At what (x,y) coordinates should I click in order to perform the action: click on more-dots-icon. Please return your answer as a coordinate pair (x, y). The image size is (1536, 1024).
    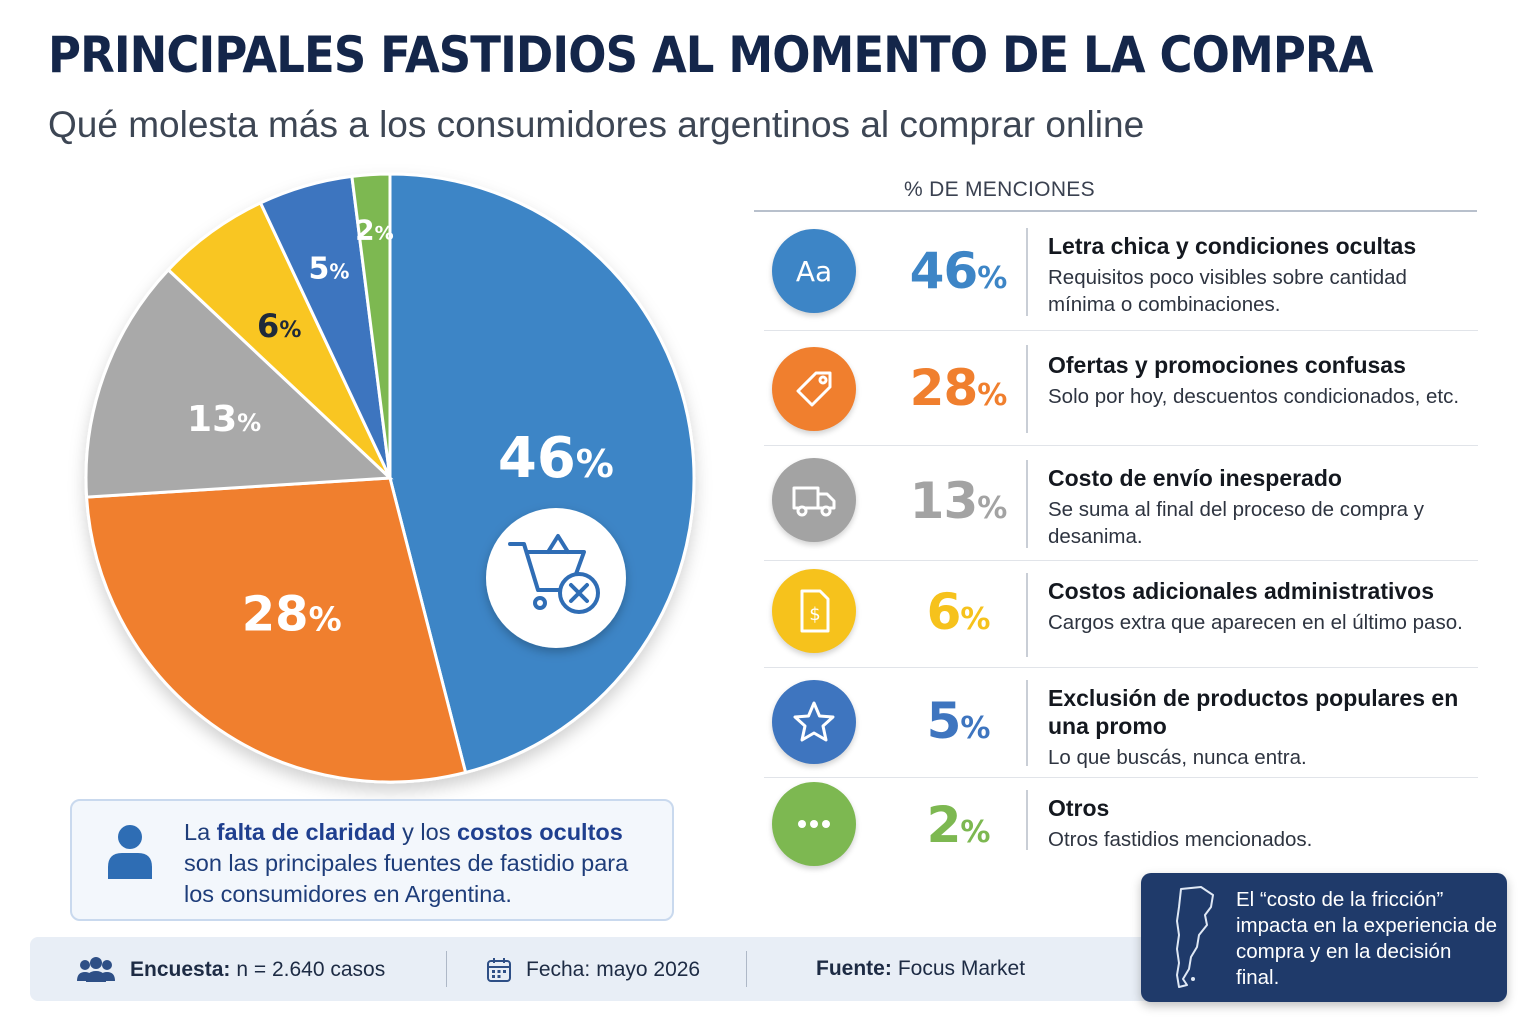
    Looking at the image, I should click on (814, 824).